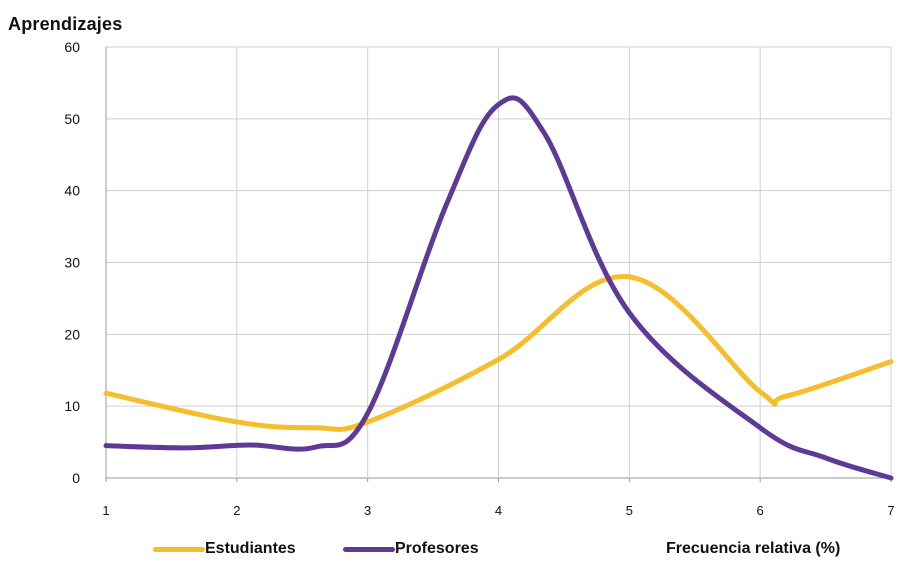 This screenshot has width=911, height=585. Describe the element at coordinates (72, 406) in the screenshot. I see `y-tick-label-10: 10` at that location.